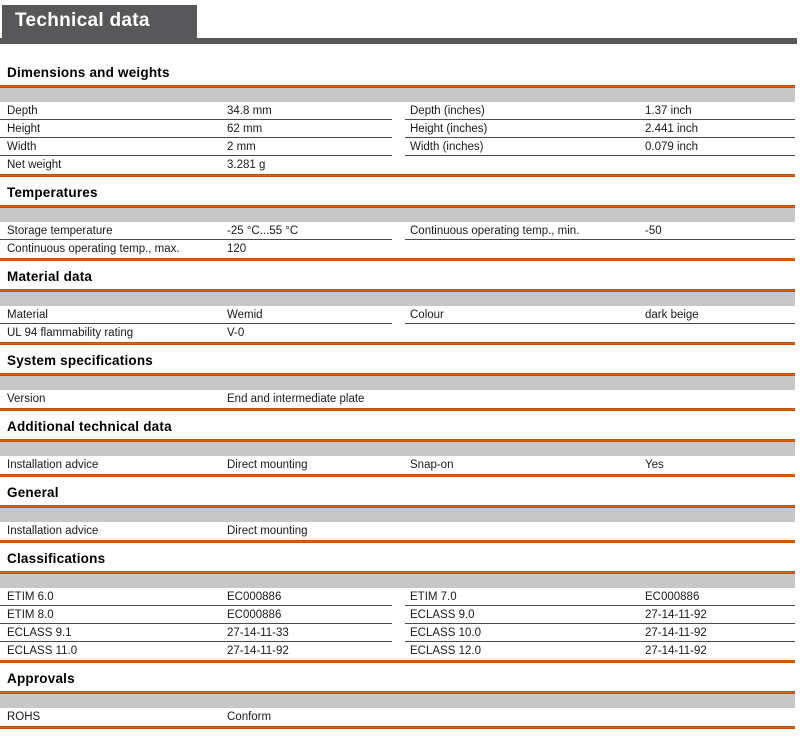 Image resolution: width=800 pixels, height=744 pixels. Describe the element at coordinates (196, 615) in the screenshot. I see `row-left-half: ETIM 8.0 EC000886` at that location.